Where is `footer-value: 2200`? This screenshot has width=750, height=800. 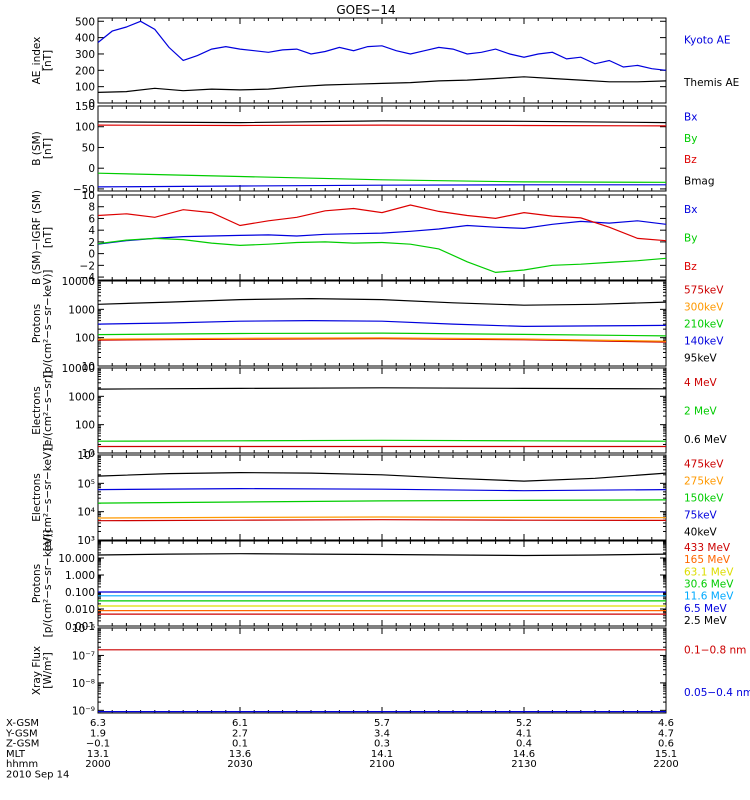
footer-value: 2200 is located at coordinates (665, 764).